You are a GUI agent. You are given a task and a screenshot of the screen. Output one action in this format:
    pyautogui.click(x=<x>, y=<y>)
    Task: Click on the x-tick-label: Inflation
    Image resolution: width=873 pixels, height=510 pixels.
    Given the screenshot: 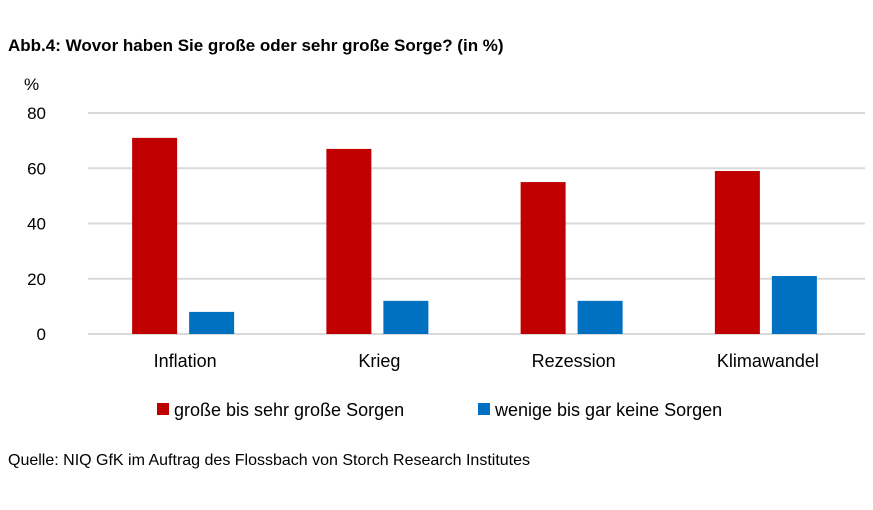 What is the action you would take?
    pyautogui.click(x=185, y=361)
    